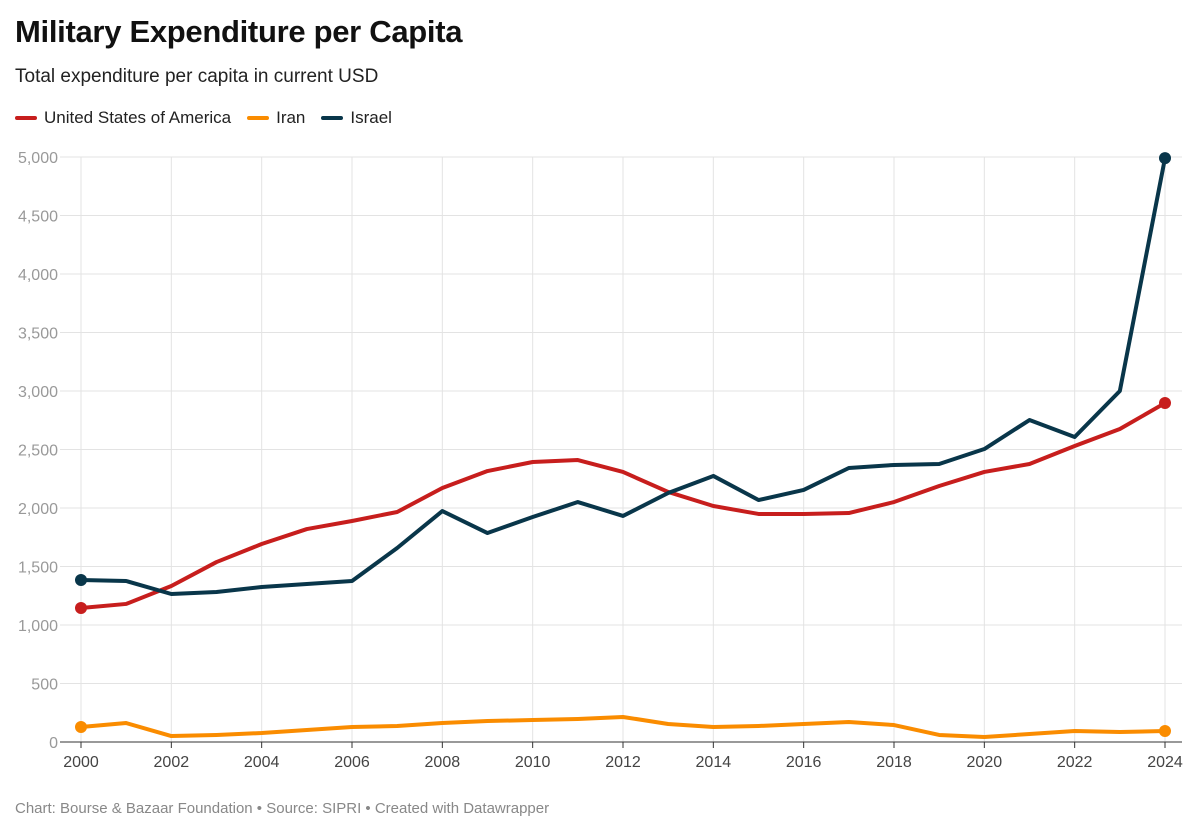  I want to click on legend: United States of America Iran Israel, so click(203, 118).